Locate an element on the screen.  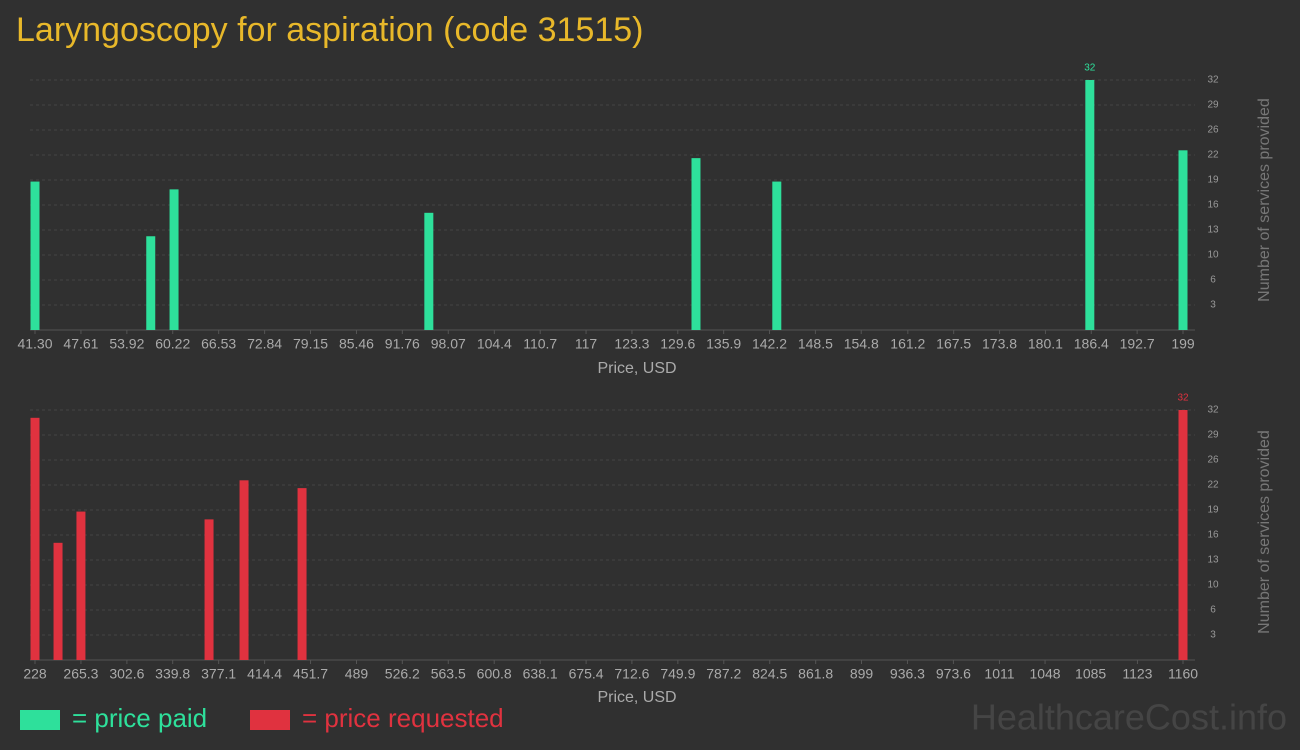
x-tick-label: 91.76 is located at coordinates (402, 344).